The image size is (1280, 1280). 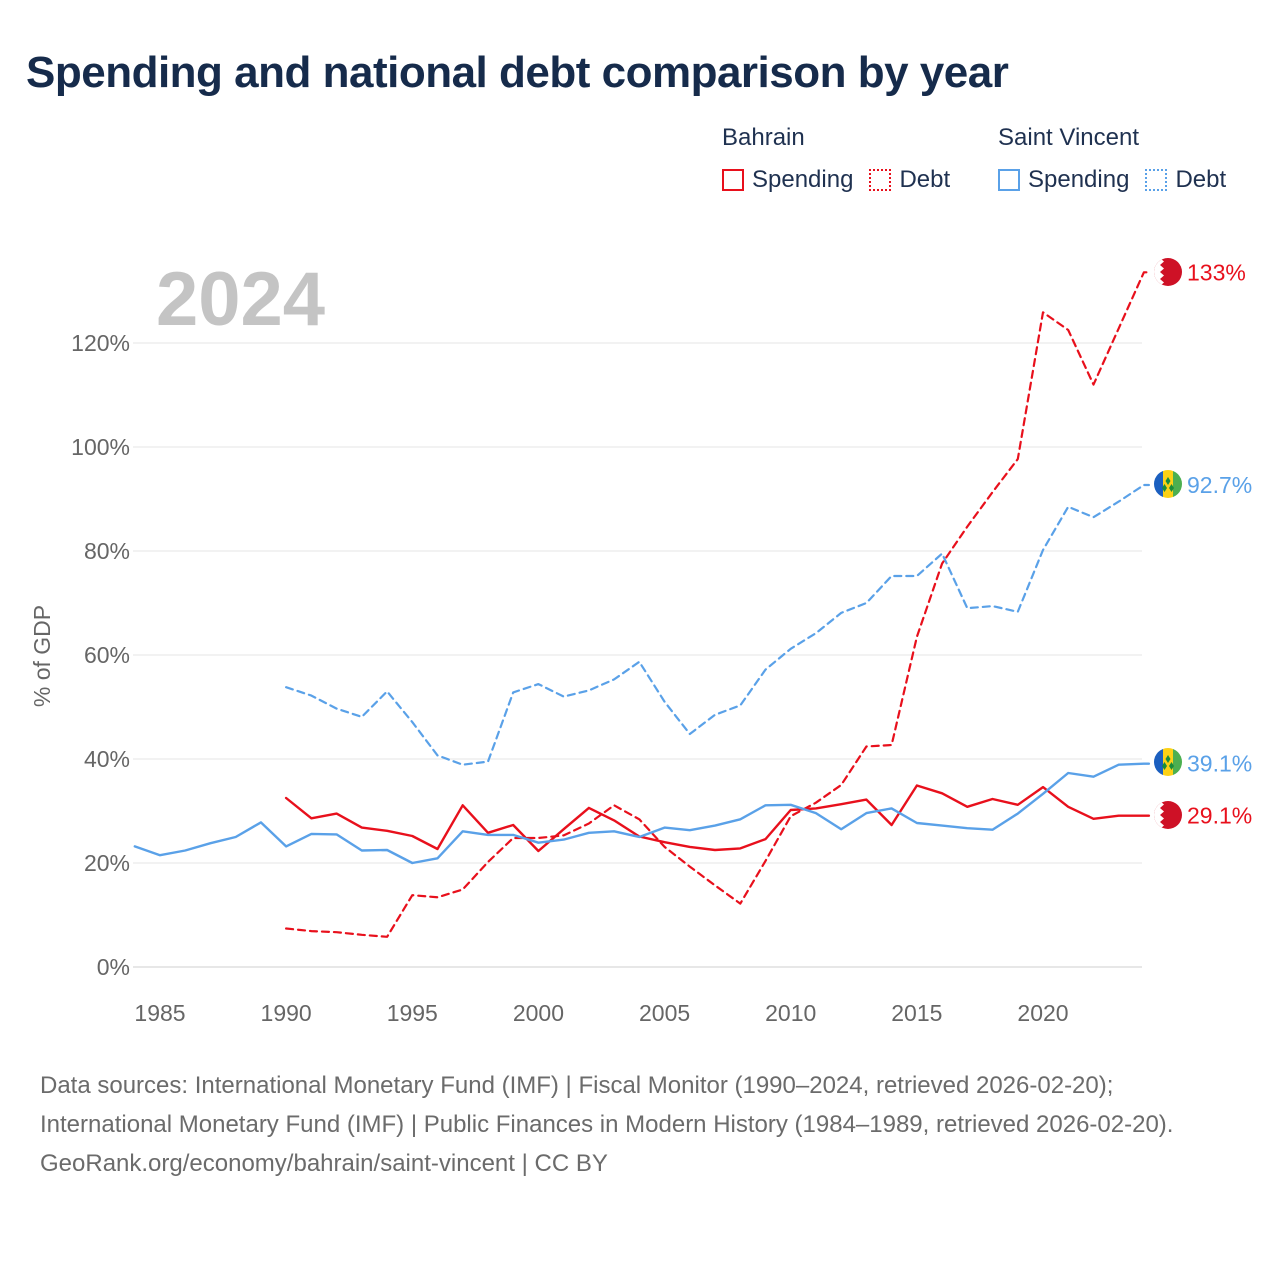 What do you see at coordinates (1156, 180) in the screenshot?
I see `legend-swatch-dotted-blue` at bounding box center [1156, 180].